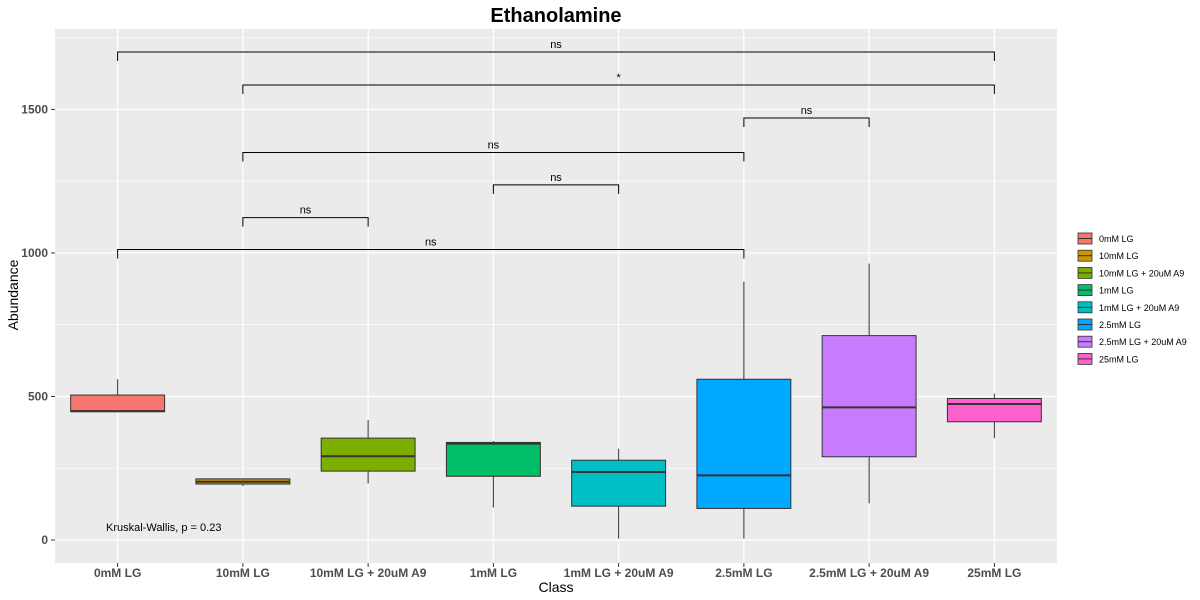 The image size is (1200, 600). Describe the element at coordinates (555, 587) in the screenshot. I see `x-axis-title: Class` at that location.